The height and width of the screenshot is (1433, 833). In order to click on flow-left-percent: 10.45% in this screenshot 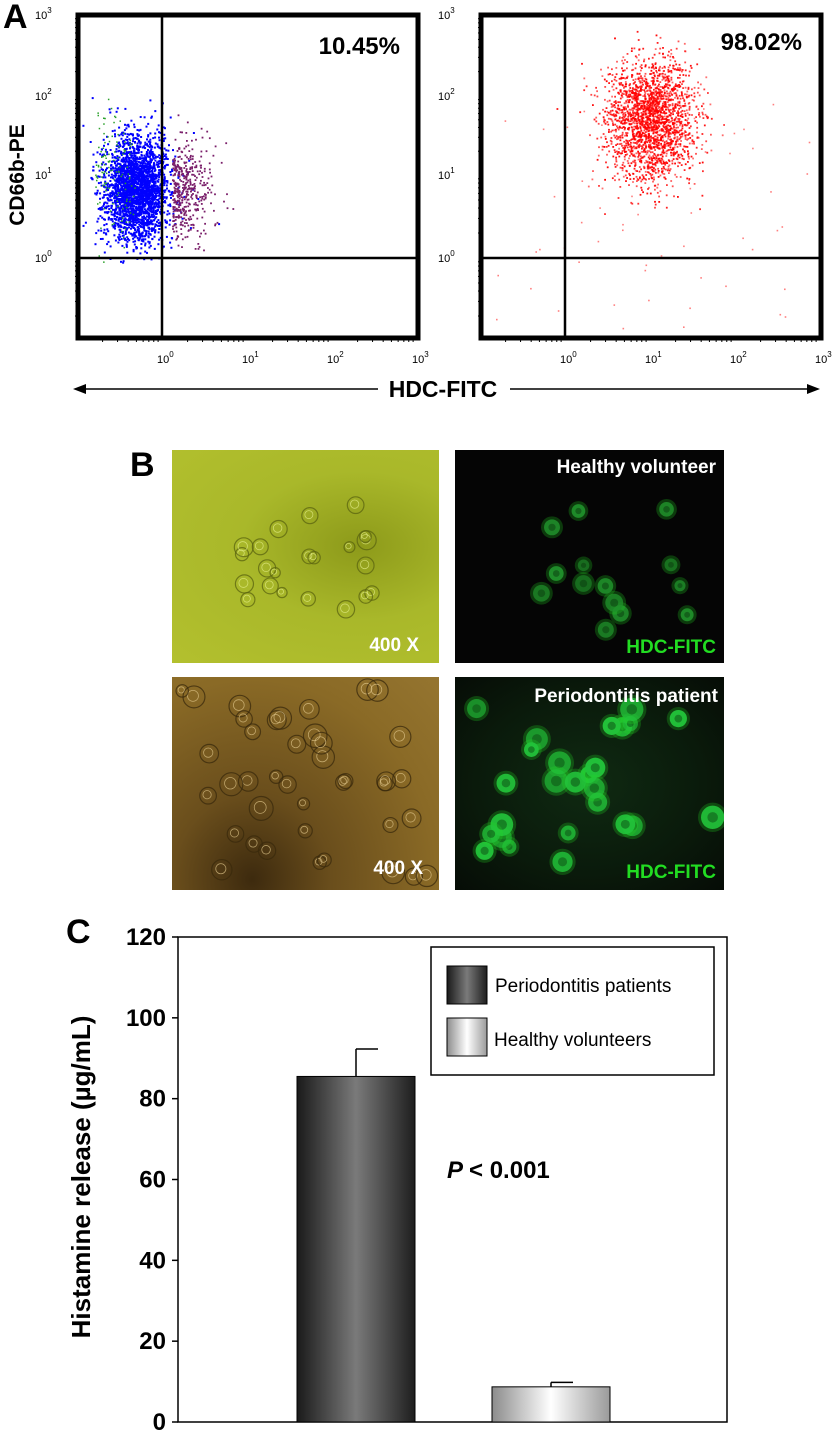, I will do `click(359, 46)`.